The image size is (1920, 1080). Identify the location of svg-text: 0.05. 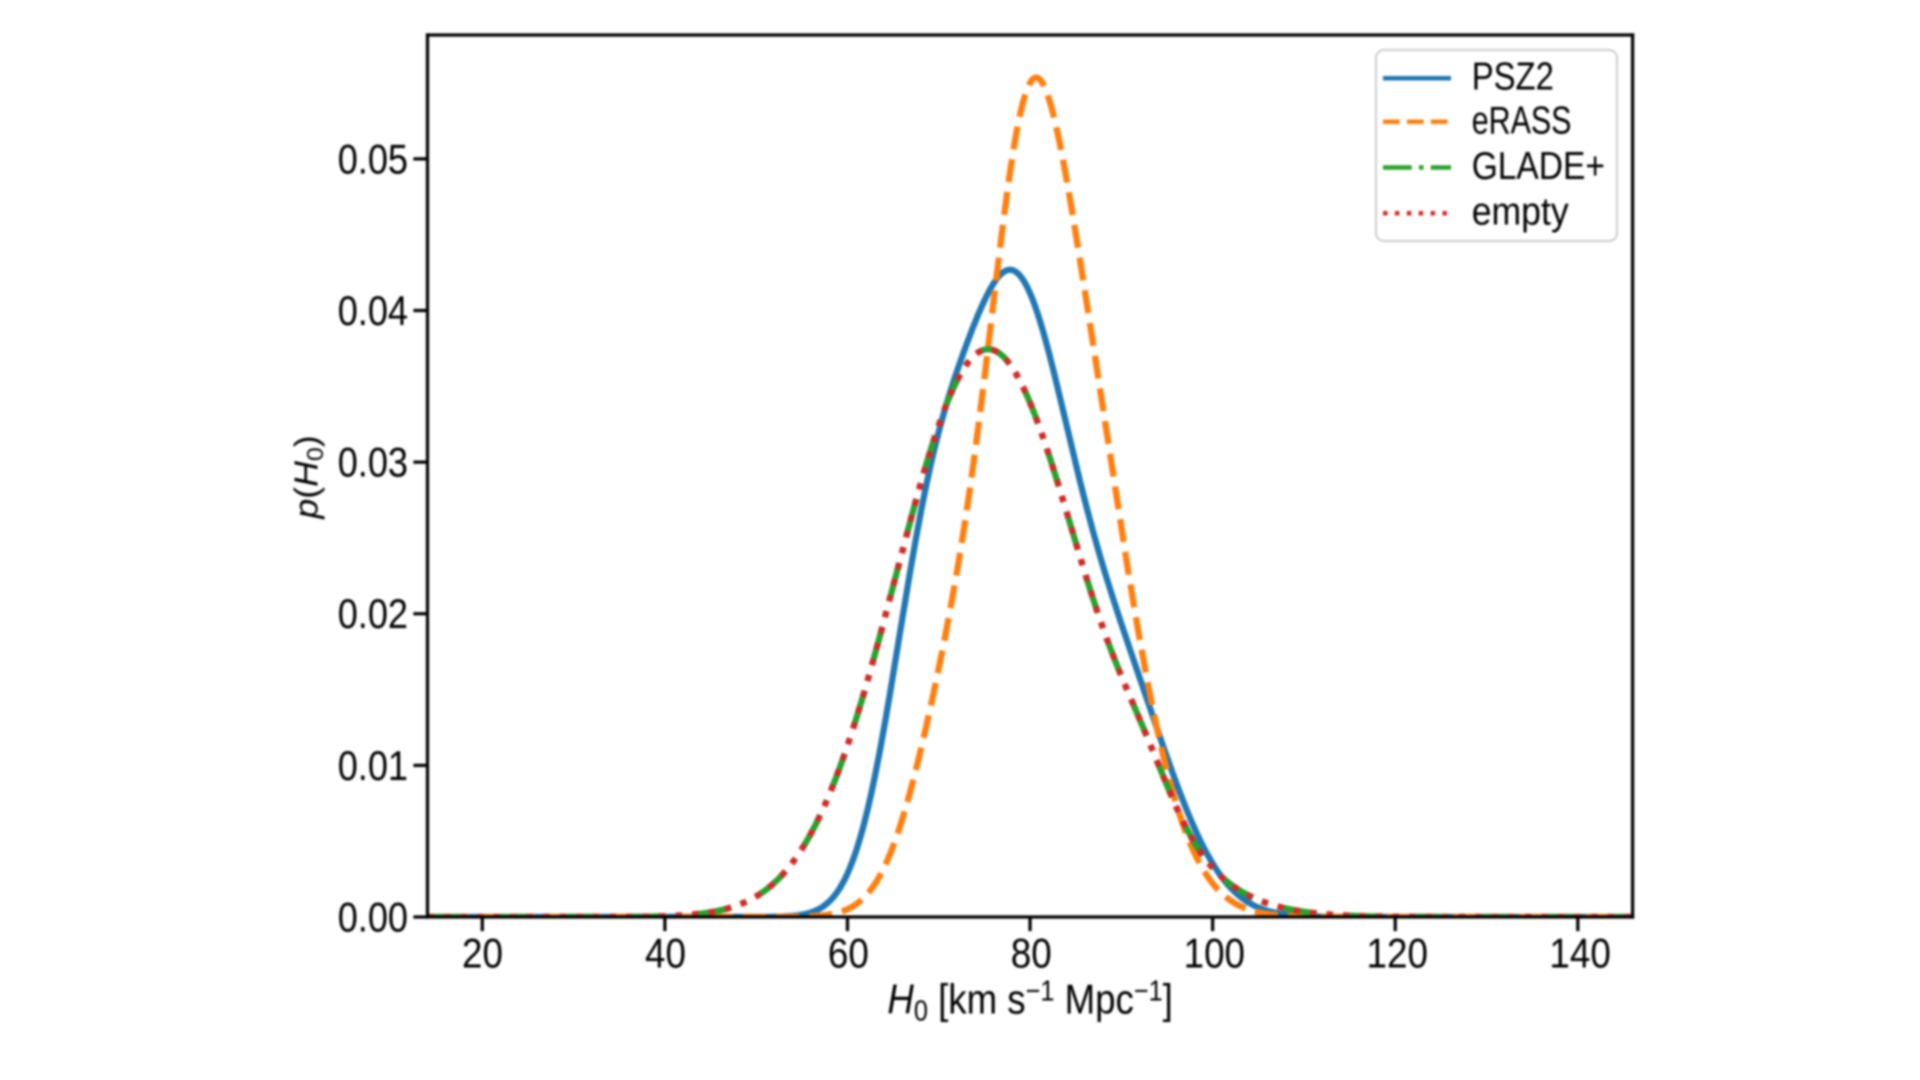
(373, 159).